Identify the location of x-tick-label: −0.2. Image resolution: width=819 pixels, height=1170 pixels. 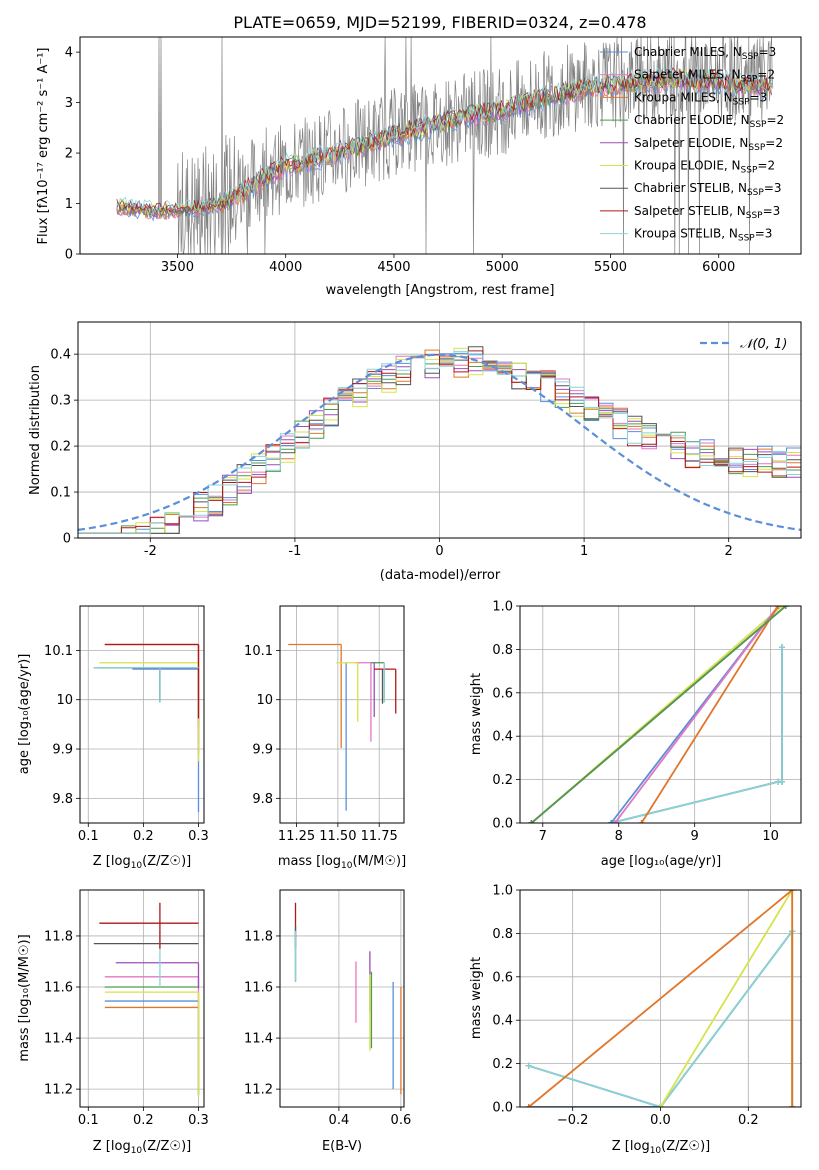
(573, 1120).